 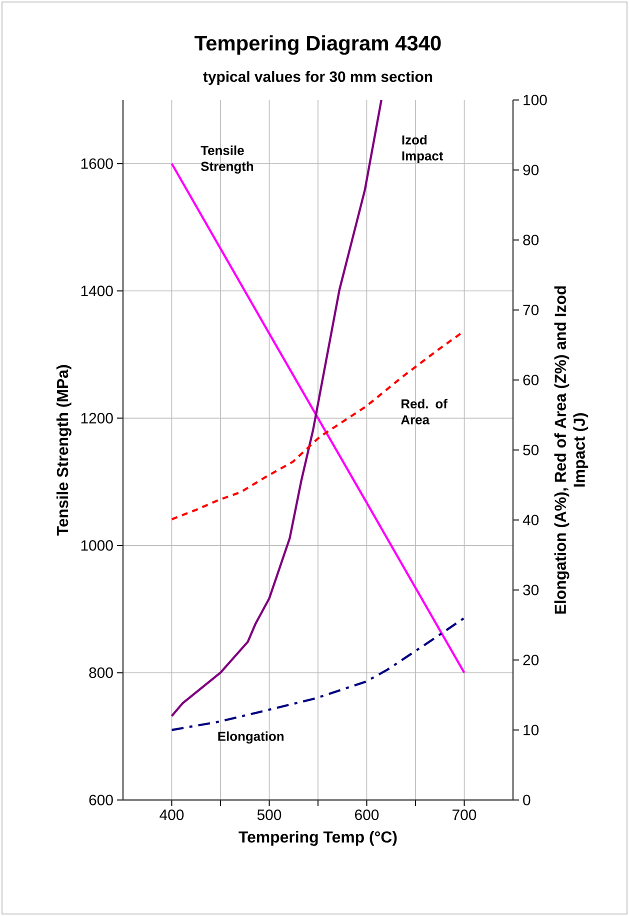 What do you see at coordinates (424, 411) in the screenshot?
I see `series-label: Red. of Area` at bounding box center [424, 411].